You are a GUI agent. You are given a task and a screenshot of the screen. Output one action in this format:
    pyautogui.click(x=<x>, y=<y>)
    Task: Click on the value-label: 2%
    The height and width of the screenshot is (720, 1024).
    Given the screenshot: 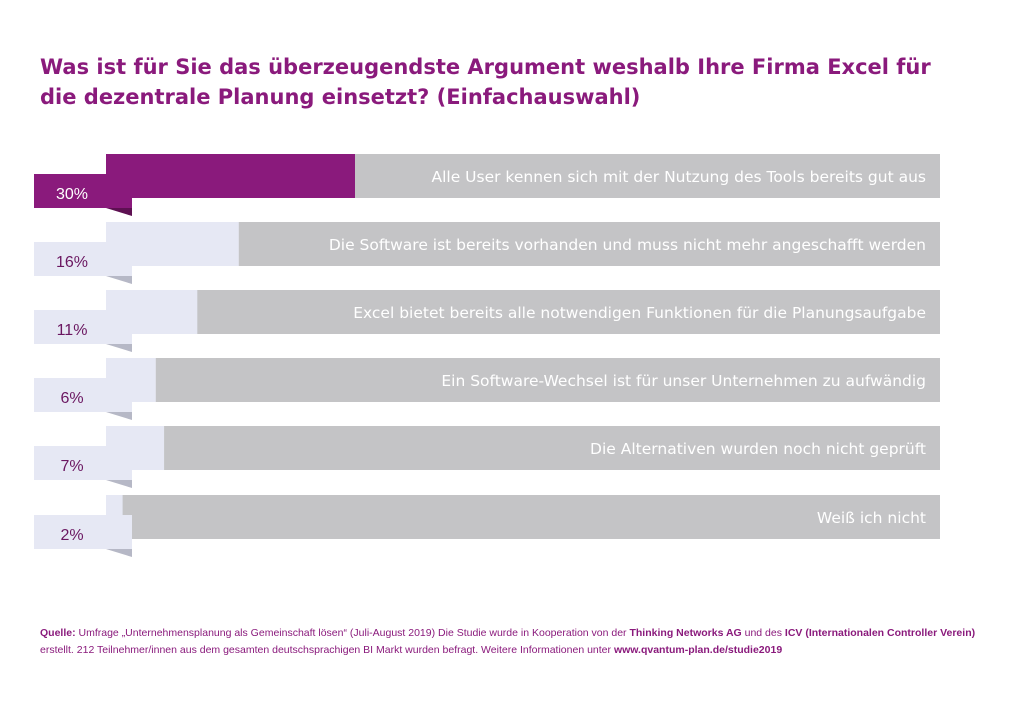 What is the action you would take?
    pyautogui.click(x=71, y=535)
    